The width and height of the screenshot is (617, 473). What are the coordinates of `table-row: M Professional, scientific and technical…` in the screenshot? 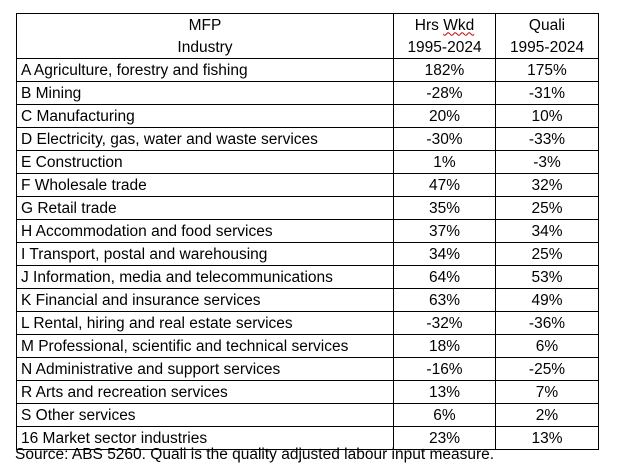 It's located at (307, 346).